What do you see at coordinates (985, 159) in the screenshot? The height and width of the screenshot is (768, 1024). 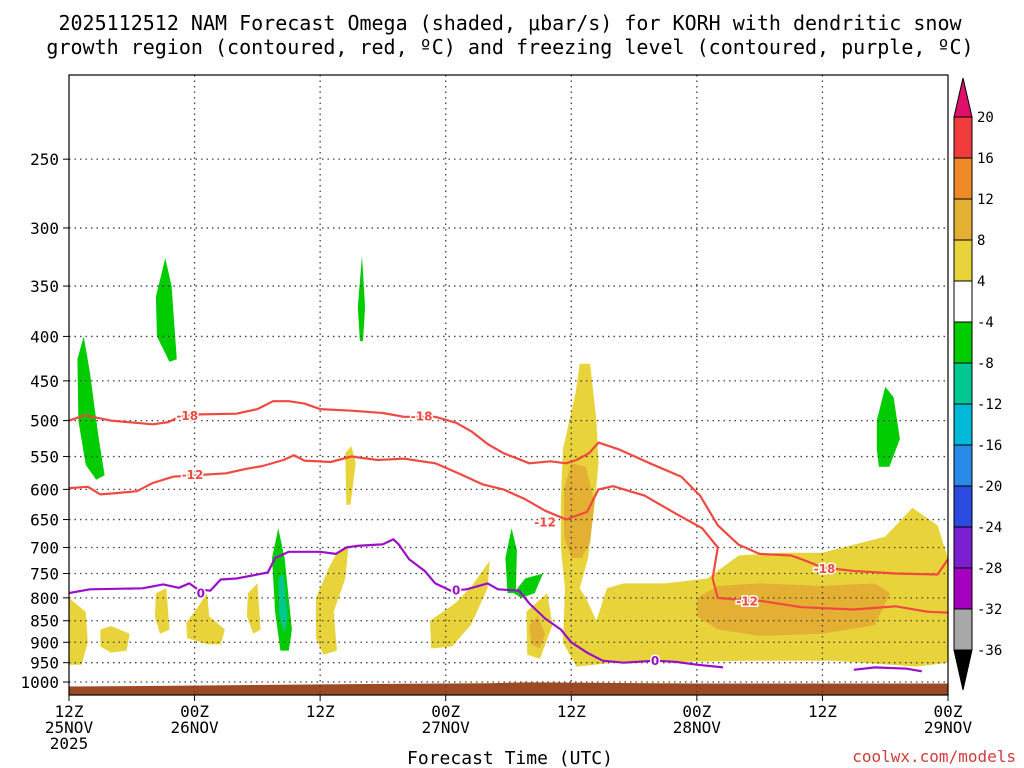 I see `colorbar-label-1: 16` at bounding box center [985, 159].